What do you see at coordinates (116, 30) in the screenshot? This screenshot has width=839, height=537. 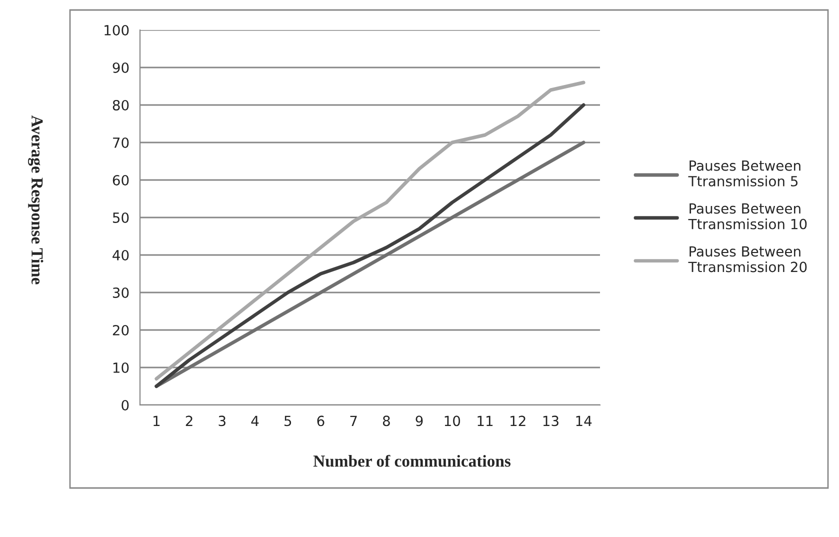 I see `y-tick-label: 100` at bounding box center [116, 30].